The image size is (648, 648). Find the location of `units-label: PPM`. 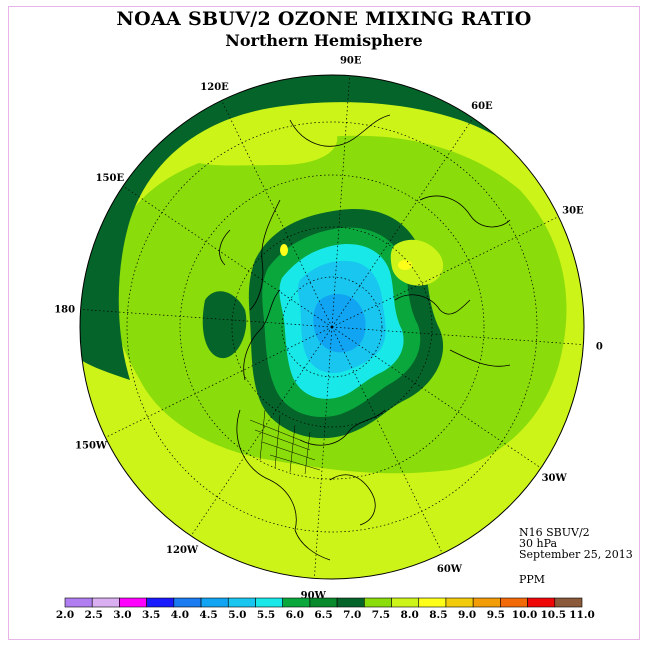

units-label: PPM is located at coordinates (532, 579).